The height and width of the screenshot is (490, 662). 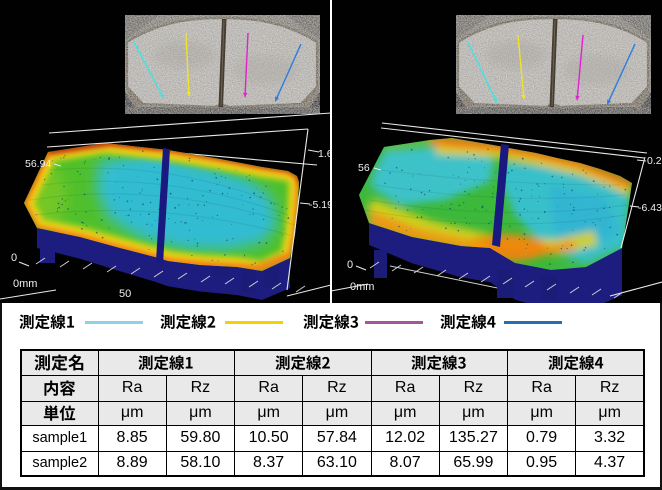 What do you see at coordinates (321, 205) in the screenshot?
I see `svg-text: -5.19` at bounding box center [321, 205].